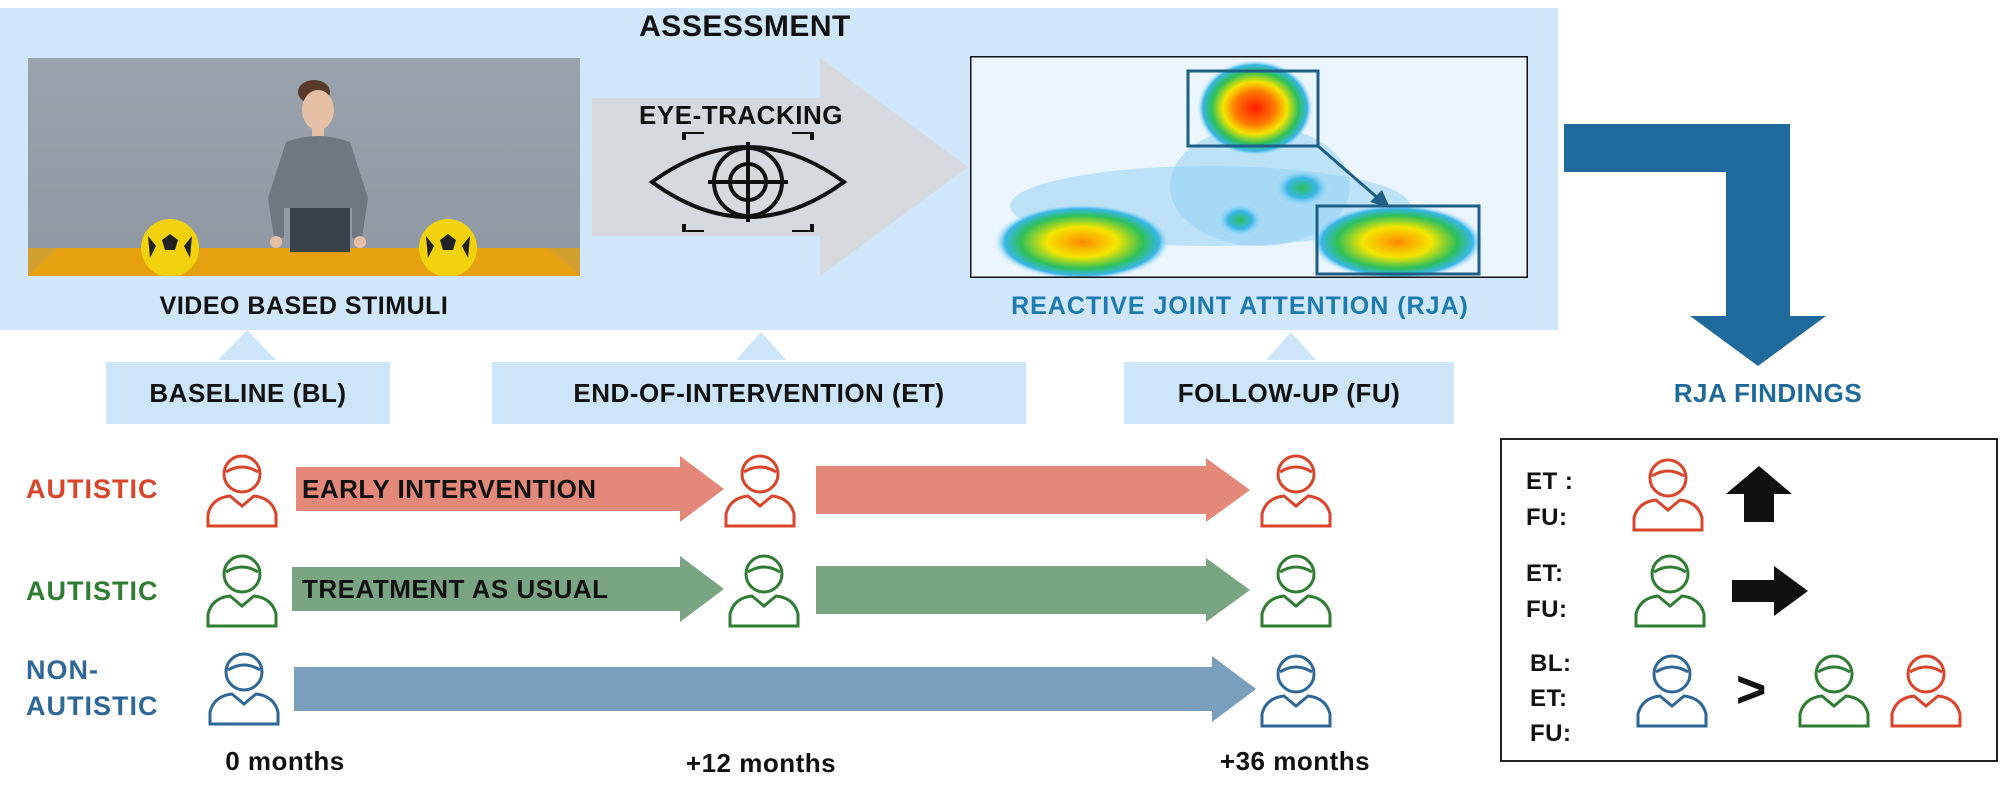  What do you see at coordinates (92, 706) in the screenshot?
I see `group-non-autistic-line2: AUTISTIC` at bounding box center [92, 706].